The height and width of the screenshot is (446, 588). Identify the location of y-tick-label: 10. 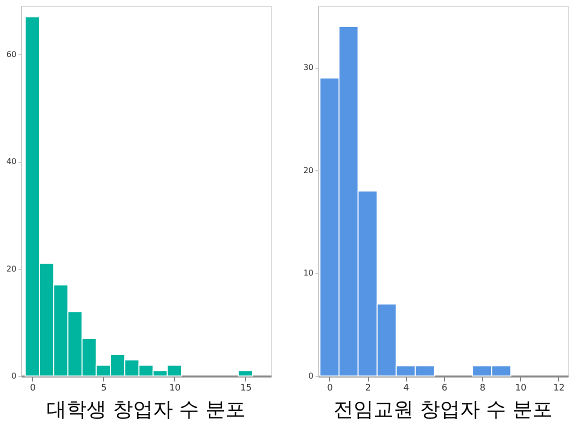
(308, 273).